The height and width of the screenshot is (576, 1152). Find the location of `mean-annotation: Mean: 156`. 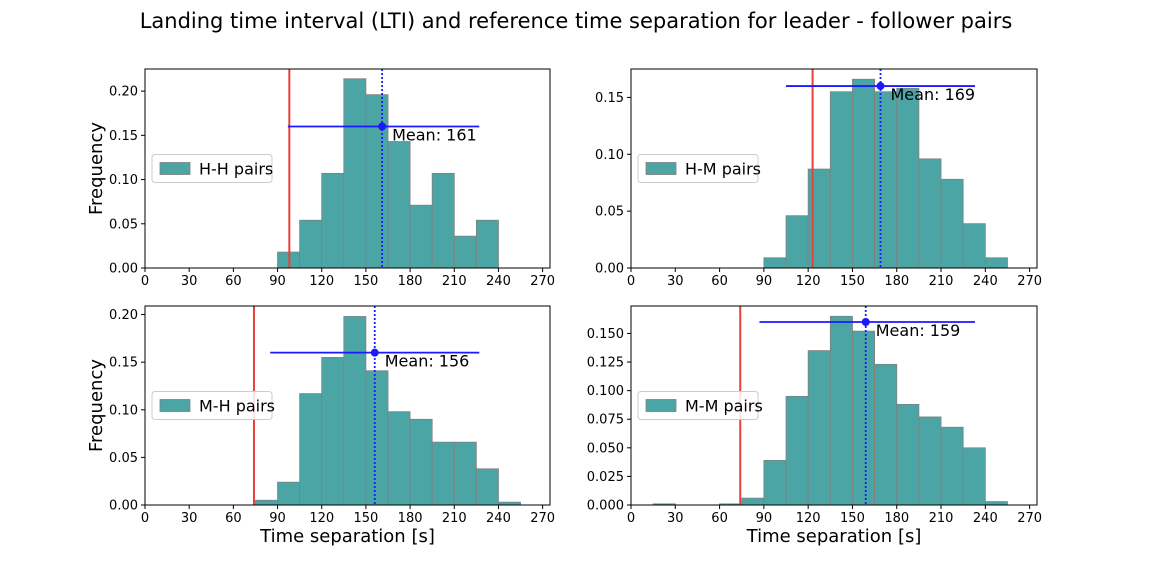

mean-annotation: Mean: 156 is located at coordinates (427, 361).